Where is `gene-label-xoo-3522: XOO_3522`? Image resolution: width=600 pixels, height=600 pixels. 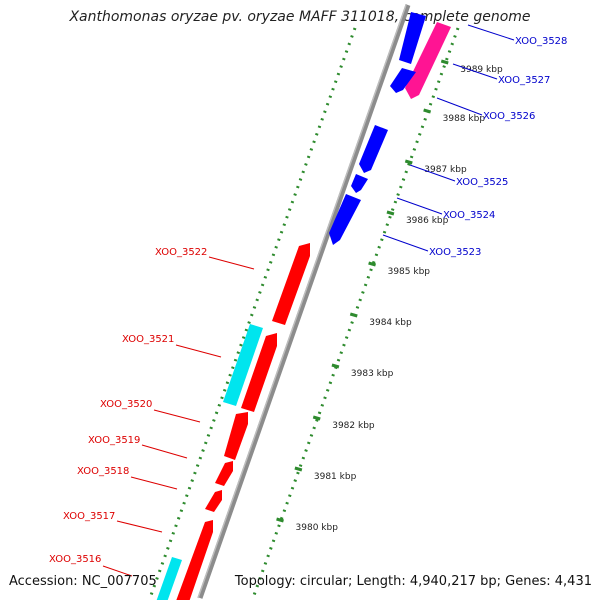 gene-label-xoo-3522: XOO_3522 is located at coordinates (181, 252).